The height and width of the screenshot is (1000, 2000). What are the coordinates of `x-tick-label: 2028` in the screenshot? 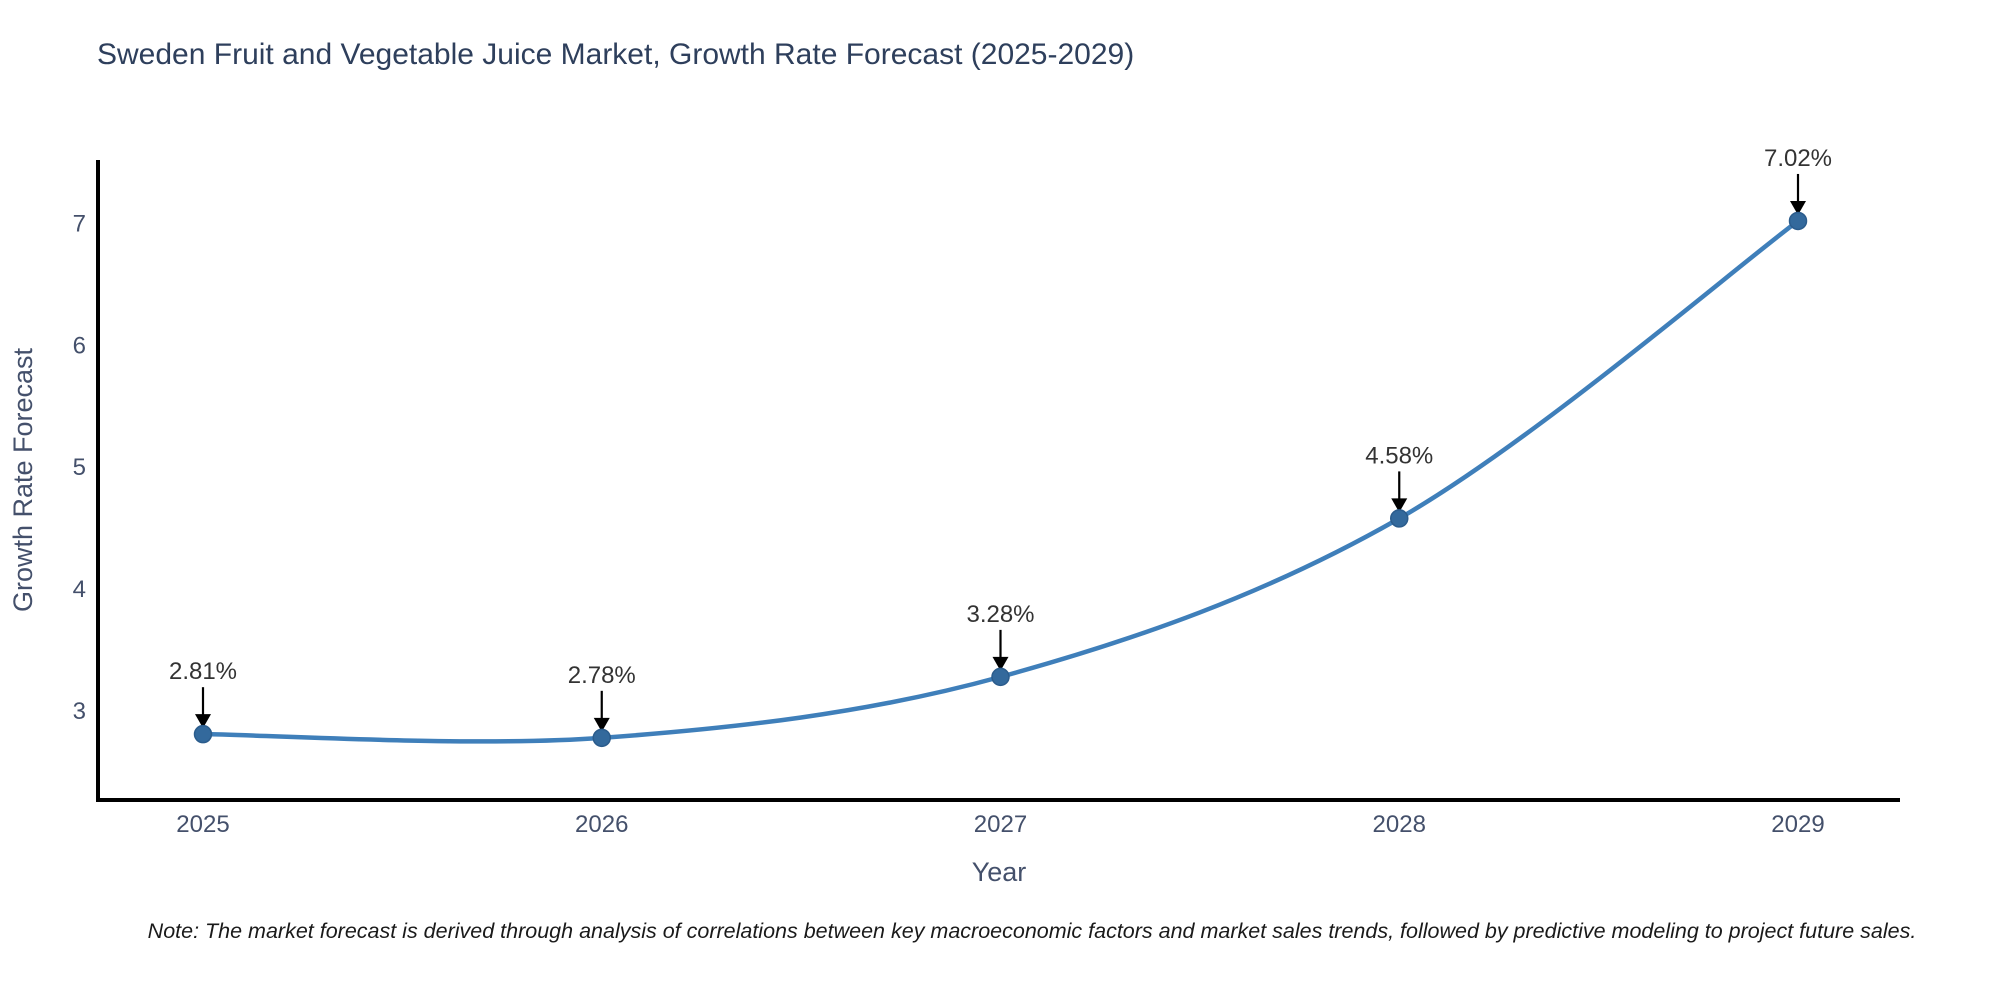 It's located at (1399, 824).